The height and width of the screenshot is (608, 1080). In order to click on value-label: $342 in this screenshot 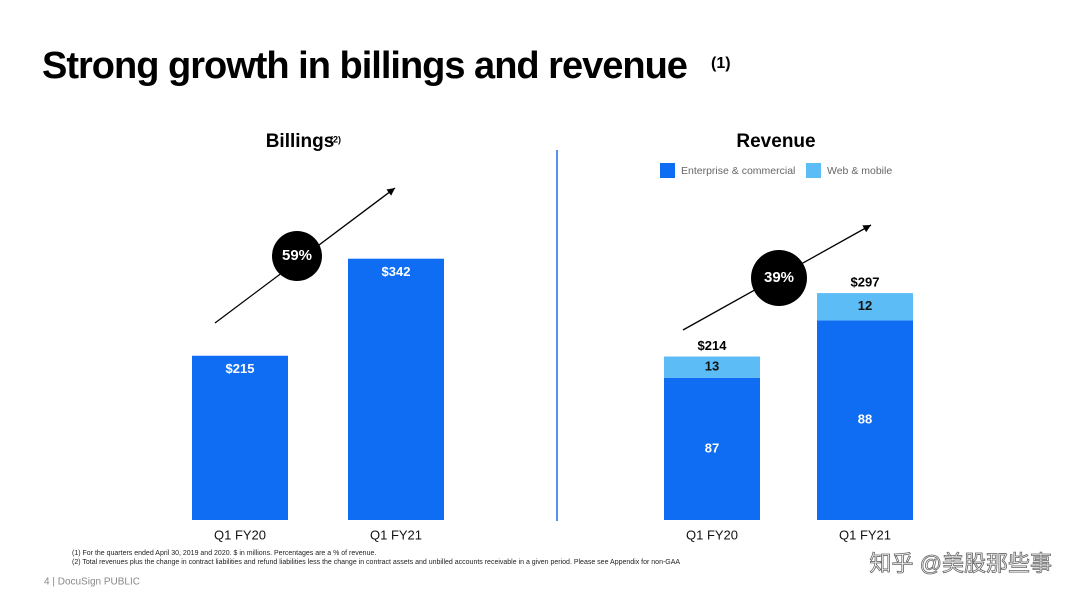, I will do `click(396, 271)`.